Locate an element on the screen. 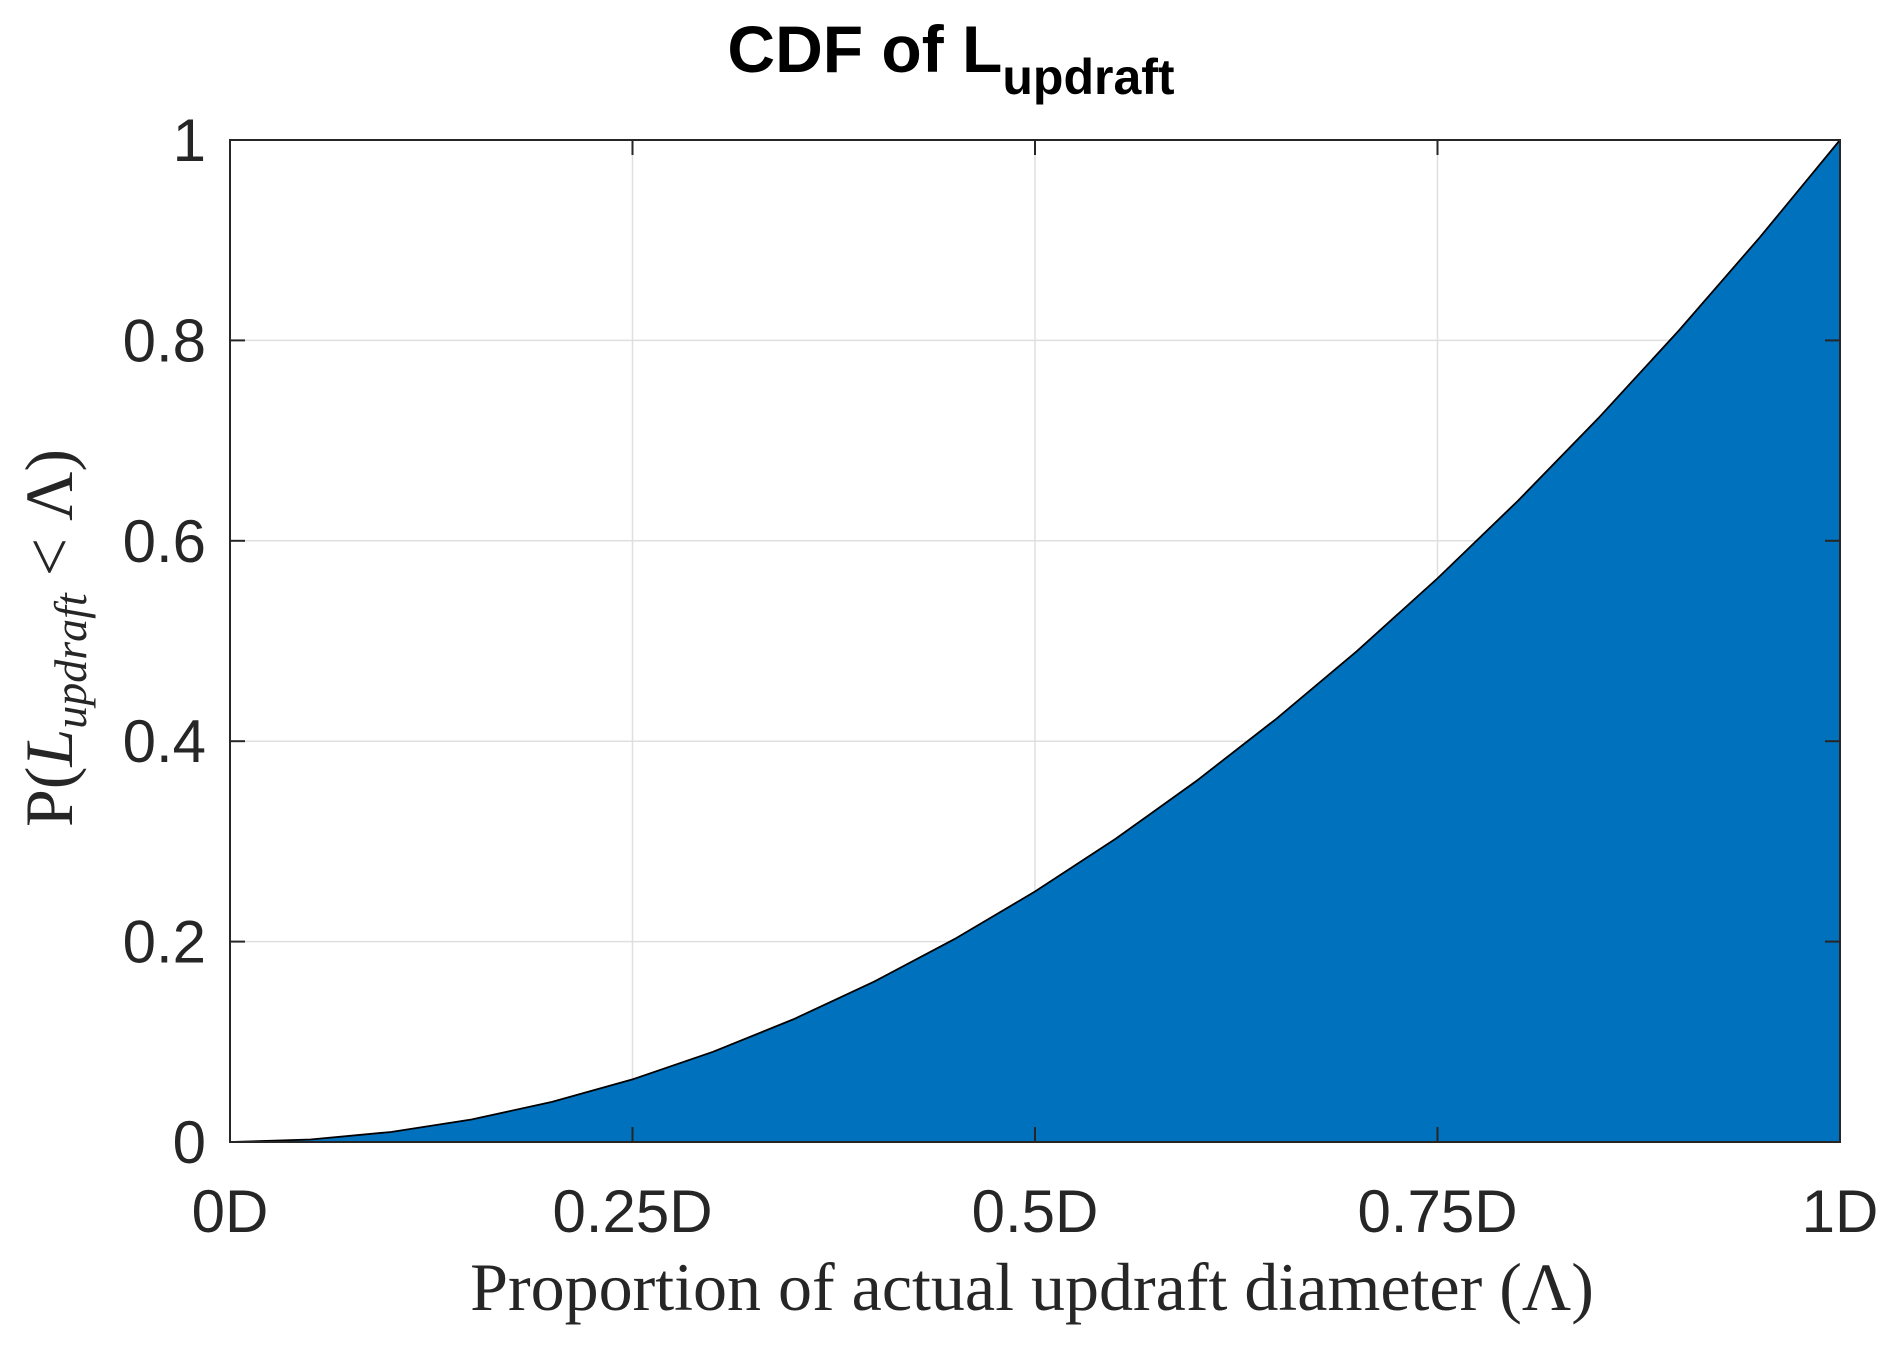 The width and height of the screenshot is (1892, 1345). x-tick-label: 0.5D is located at coordinates (1035, 1211).